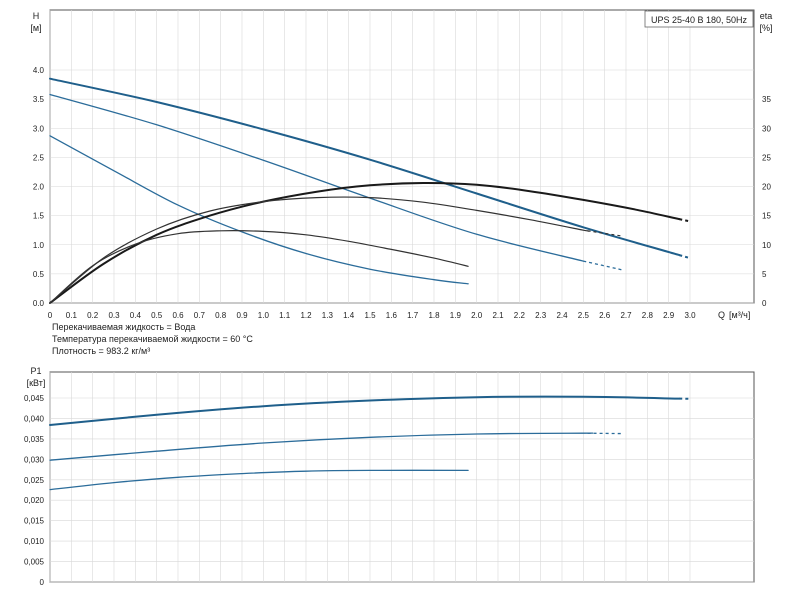  Describe the element at coordinates (34, 439) in the screenshot. I see `y-tick-label: 0,035` at that location.